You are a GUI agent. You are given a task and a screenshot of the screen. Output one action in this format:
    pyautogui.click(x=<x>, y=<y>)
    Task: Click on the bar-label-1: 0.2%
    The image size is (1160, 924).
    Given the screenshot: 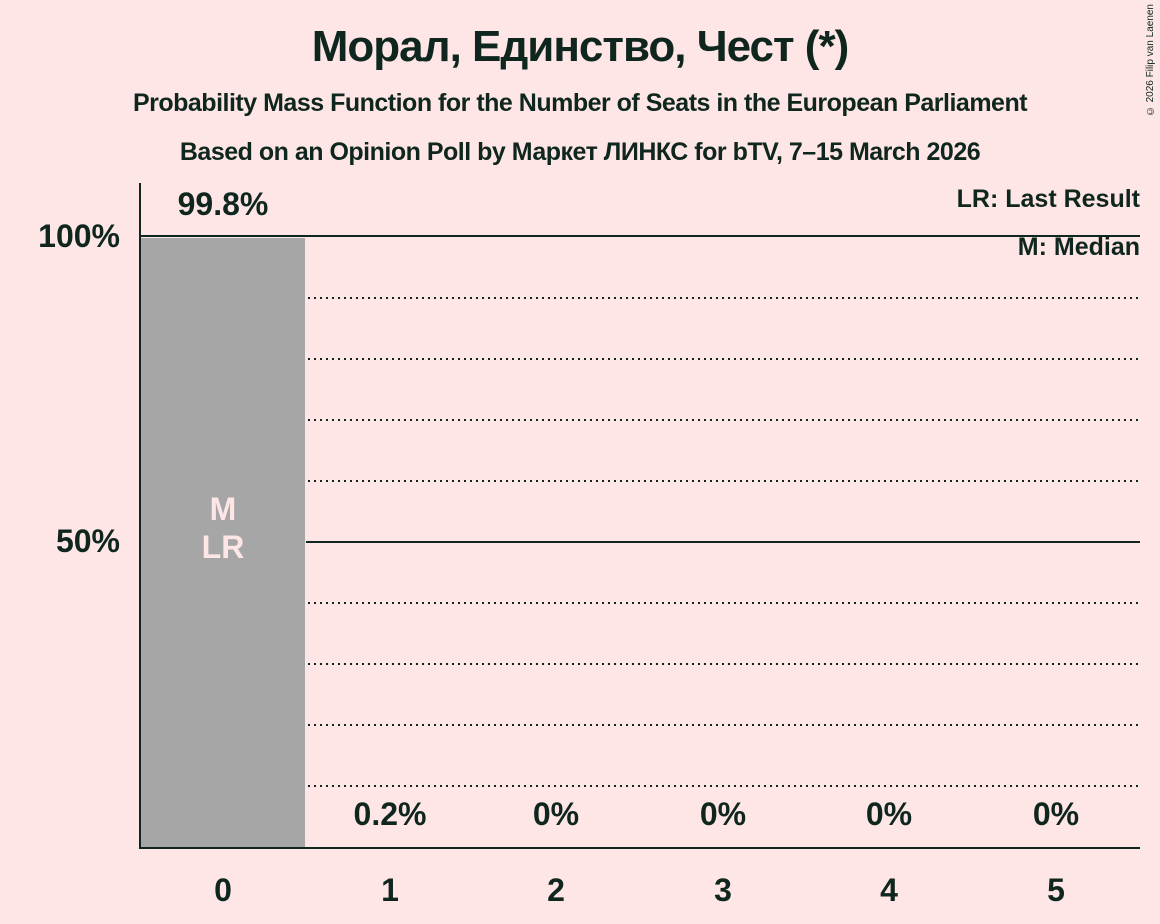 What is the action you would take?
    pyautogui.click(x=390, y=814)
    